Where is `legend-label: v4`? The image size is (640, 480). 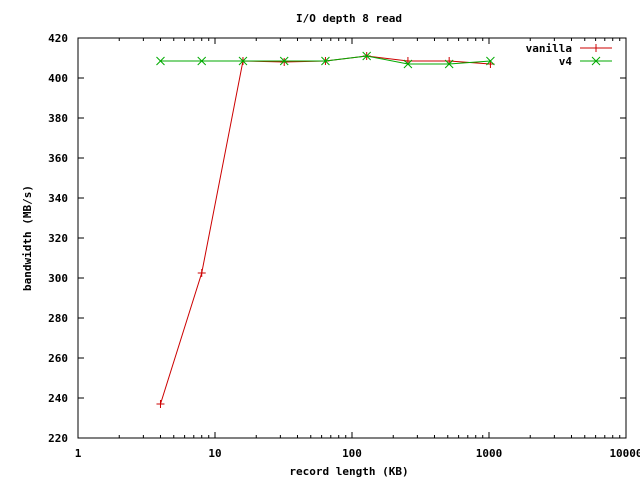
legend-label: v4 is located at coordinates (566, 61).